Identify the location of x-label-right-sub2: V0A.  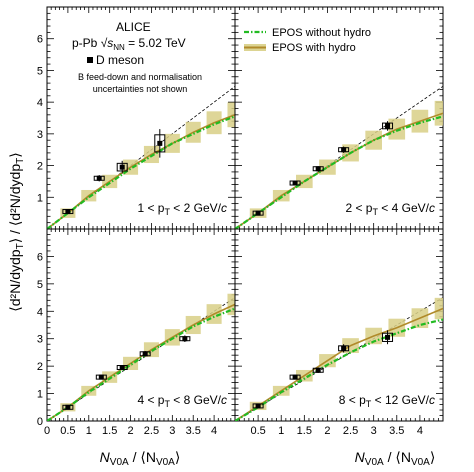
(420, 462).